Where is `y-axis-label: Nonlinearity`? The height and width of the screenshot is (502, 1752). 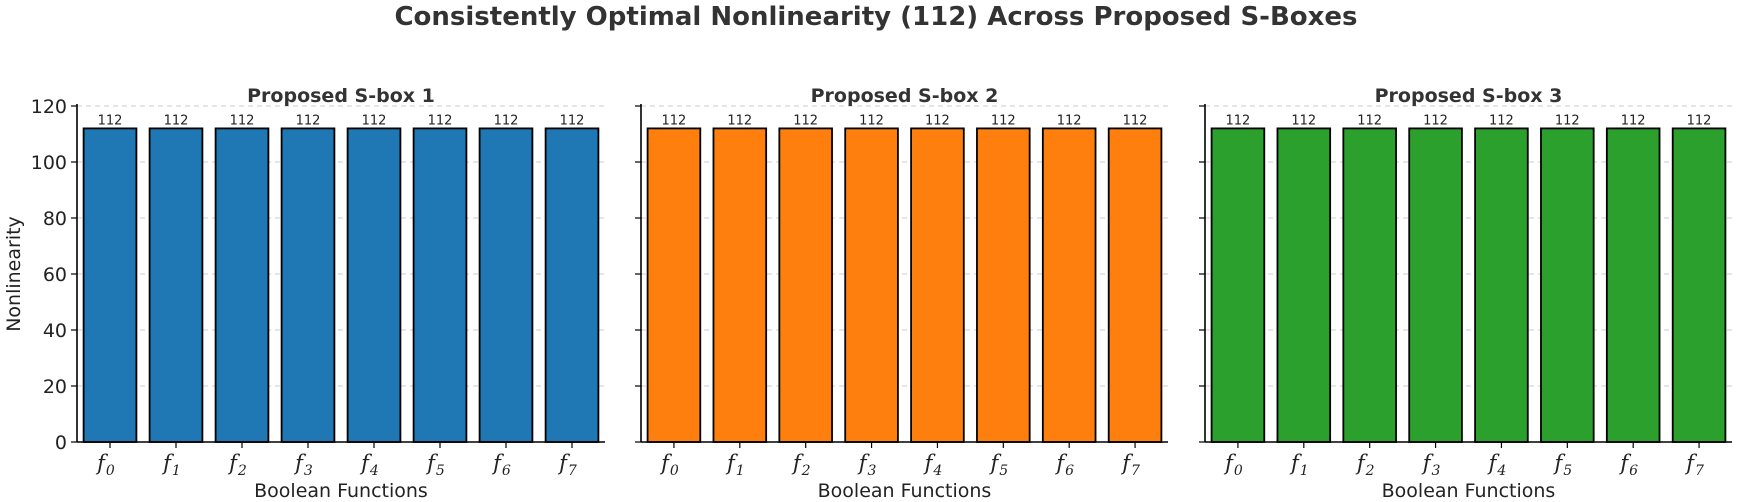 y-axis-label: Nonlinearity is located at coordinates (14, 274).